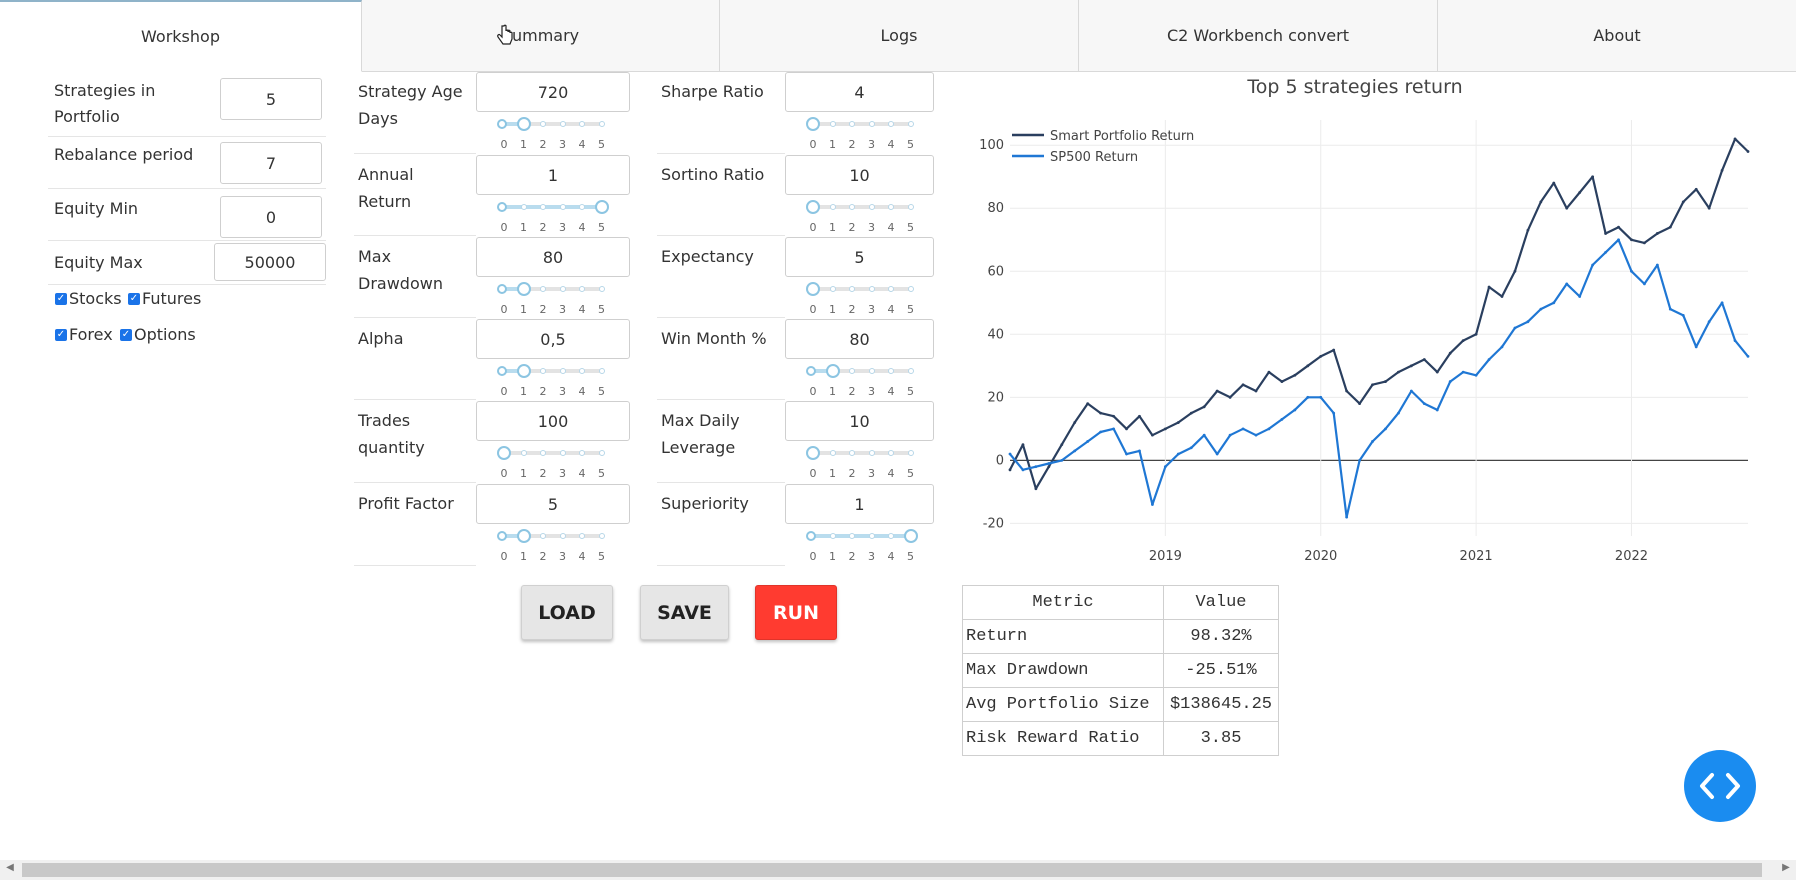 This screenshot has width=1796, height=880. I want to click on save-button: SAVE, so click(684, 612).